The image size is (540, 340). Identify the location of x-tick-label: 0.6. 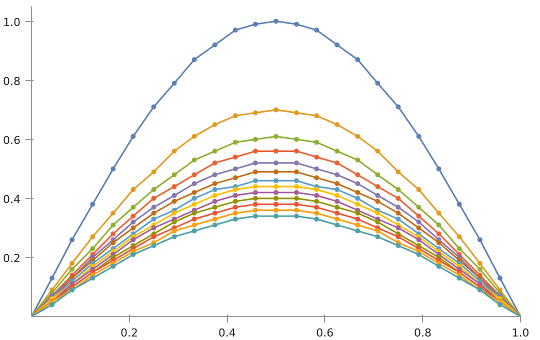
(325, 333).